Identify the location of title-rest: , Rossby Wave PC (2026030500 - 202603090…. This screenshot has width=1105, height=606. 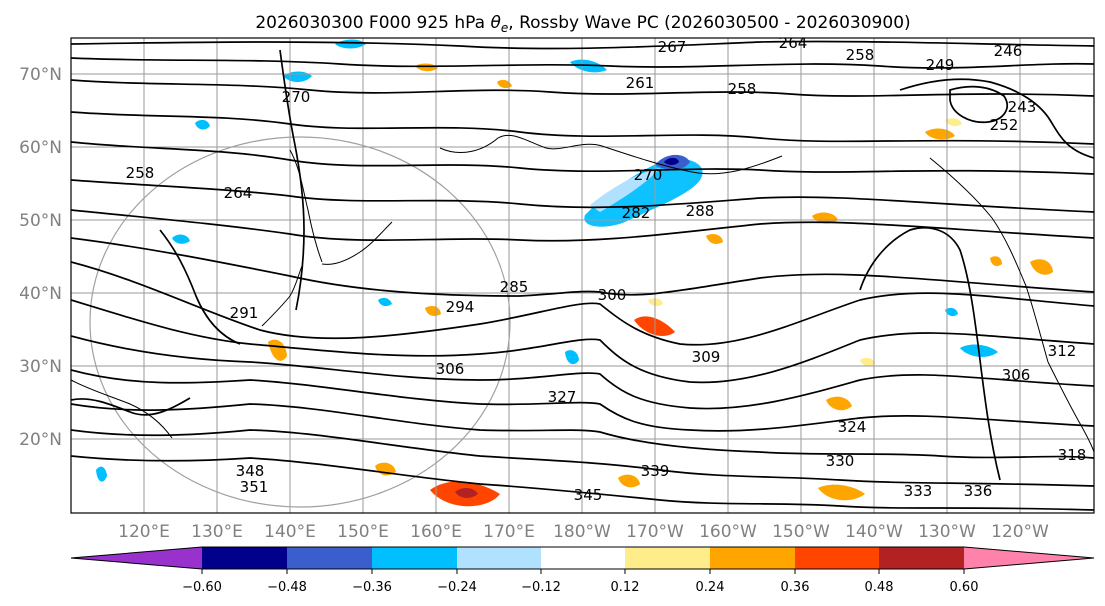
(709, 23).